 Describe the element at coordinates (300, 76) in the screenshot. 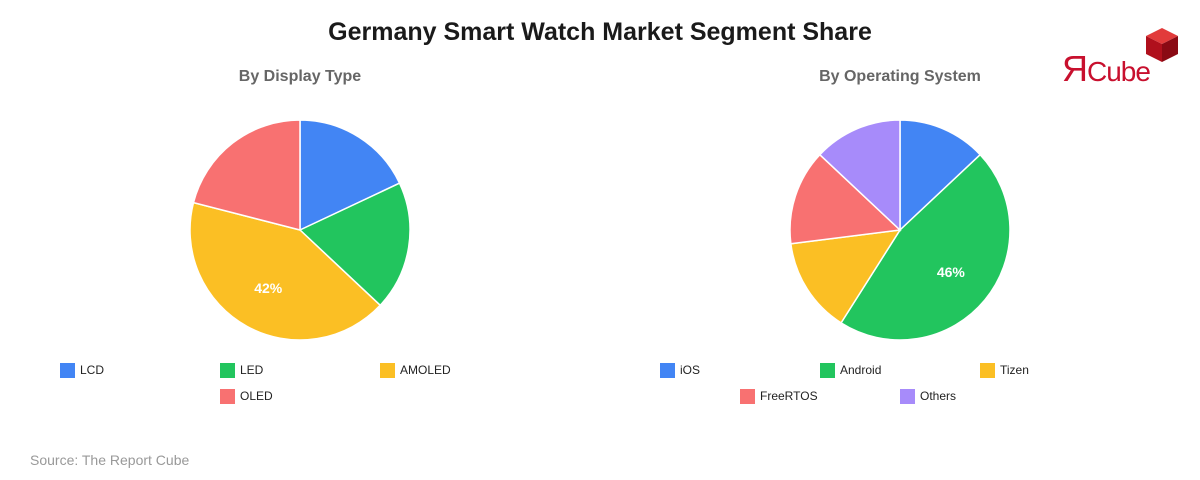

I see `chart-title: By Display Type` at that location.